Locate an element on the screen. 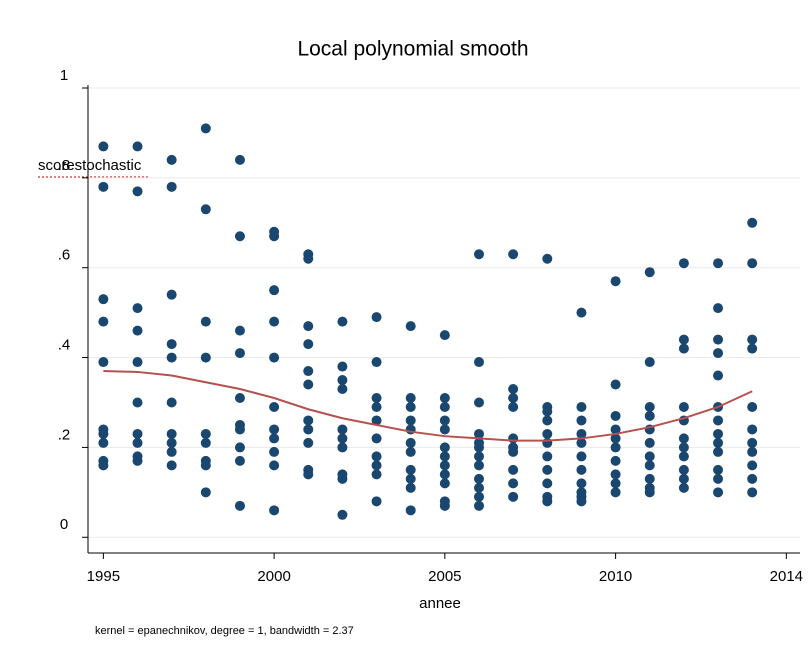 Image resolution: width=811 pixels, height=660 pixels. x-tick-label: 2005 is located at coordinates (444, 576).